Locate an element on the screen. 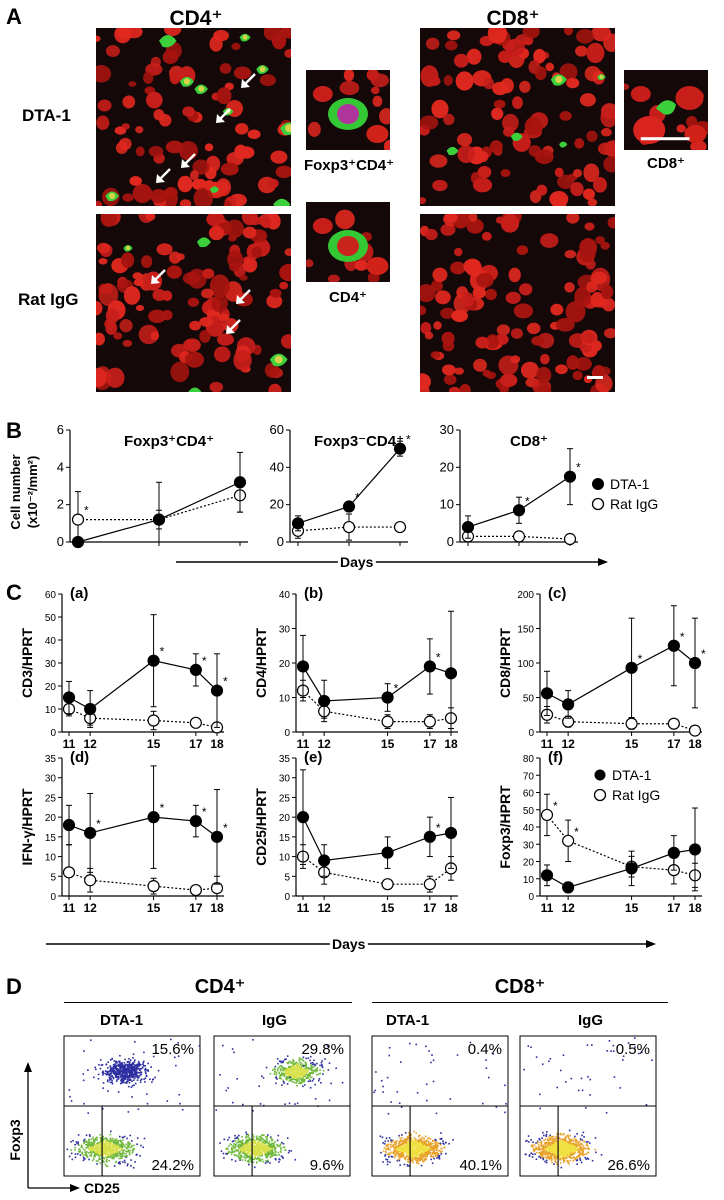  chart-b2-xtick: 12 is located at coordinates (298, 549).